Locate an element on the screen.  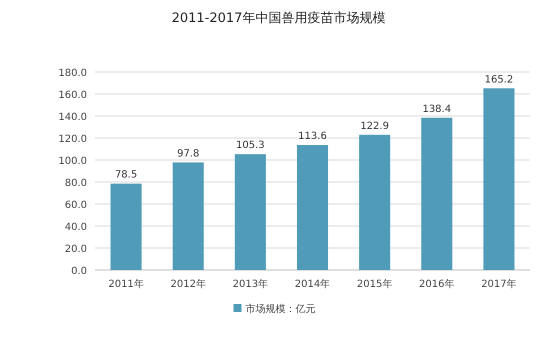
ytick: 0.0 is located at coordinates (79, 271).